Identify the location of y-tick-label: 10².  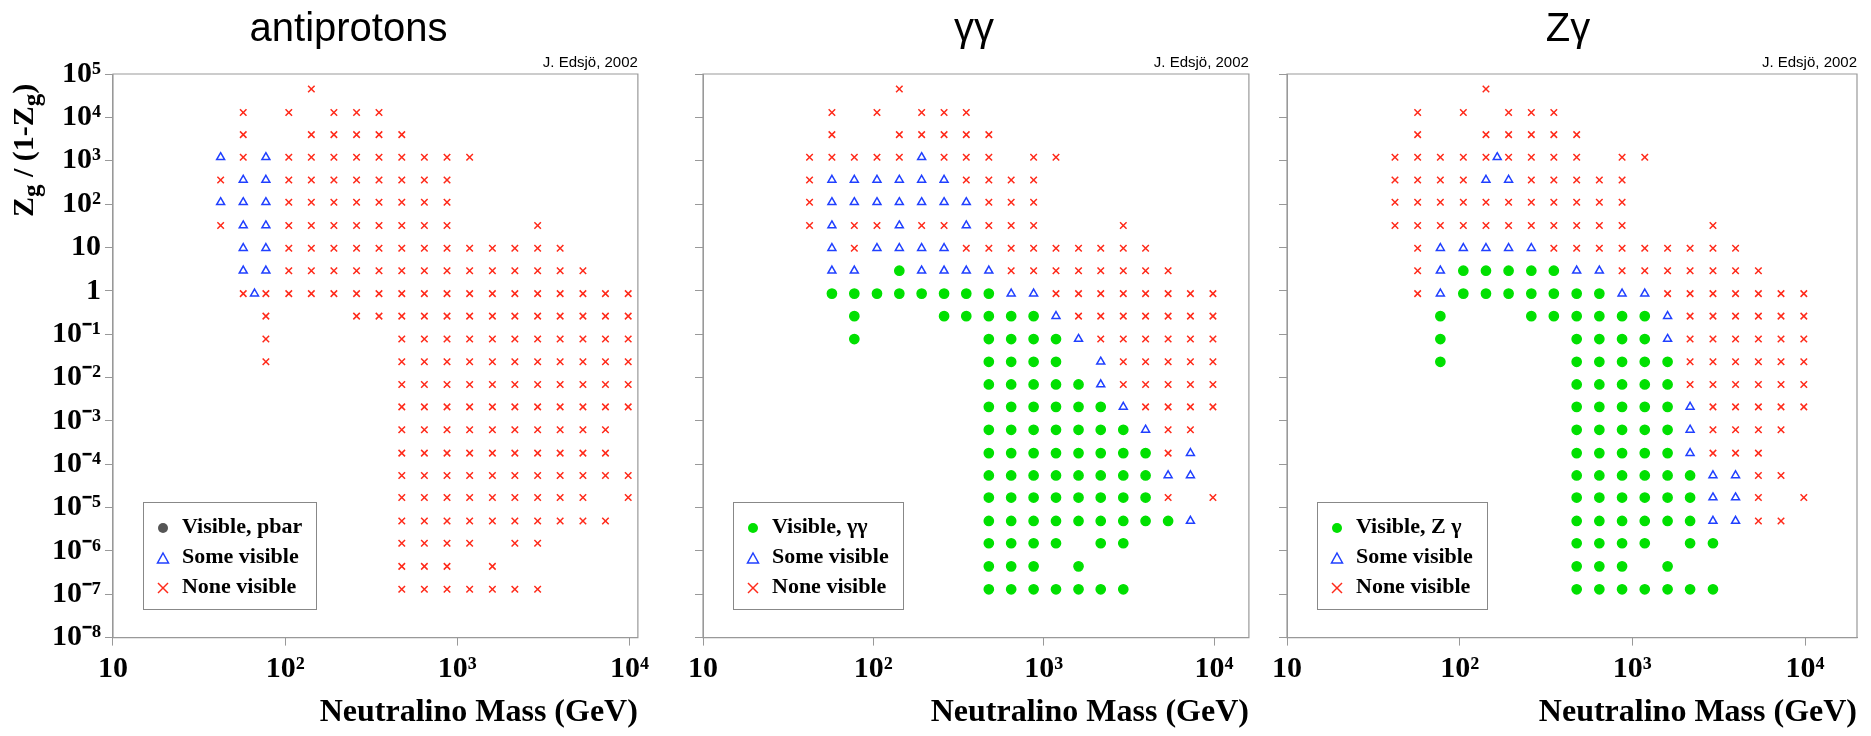
(81, 201).